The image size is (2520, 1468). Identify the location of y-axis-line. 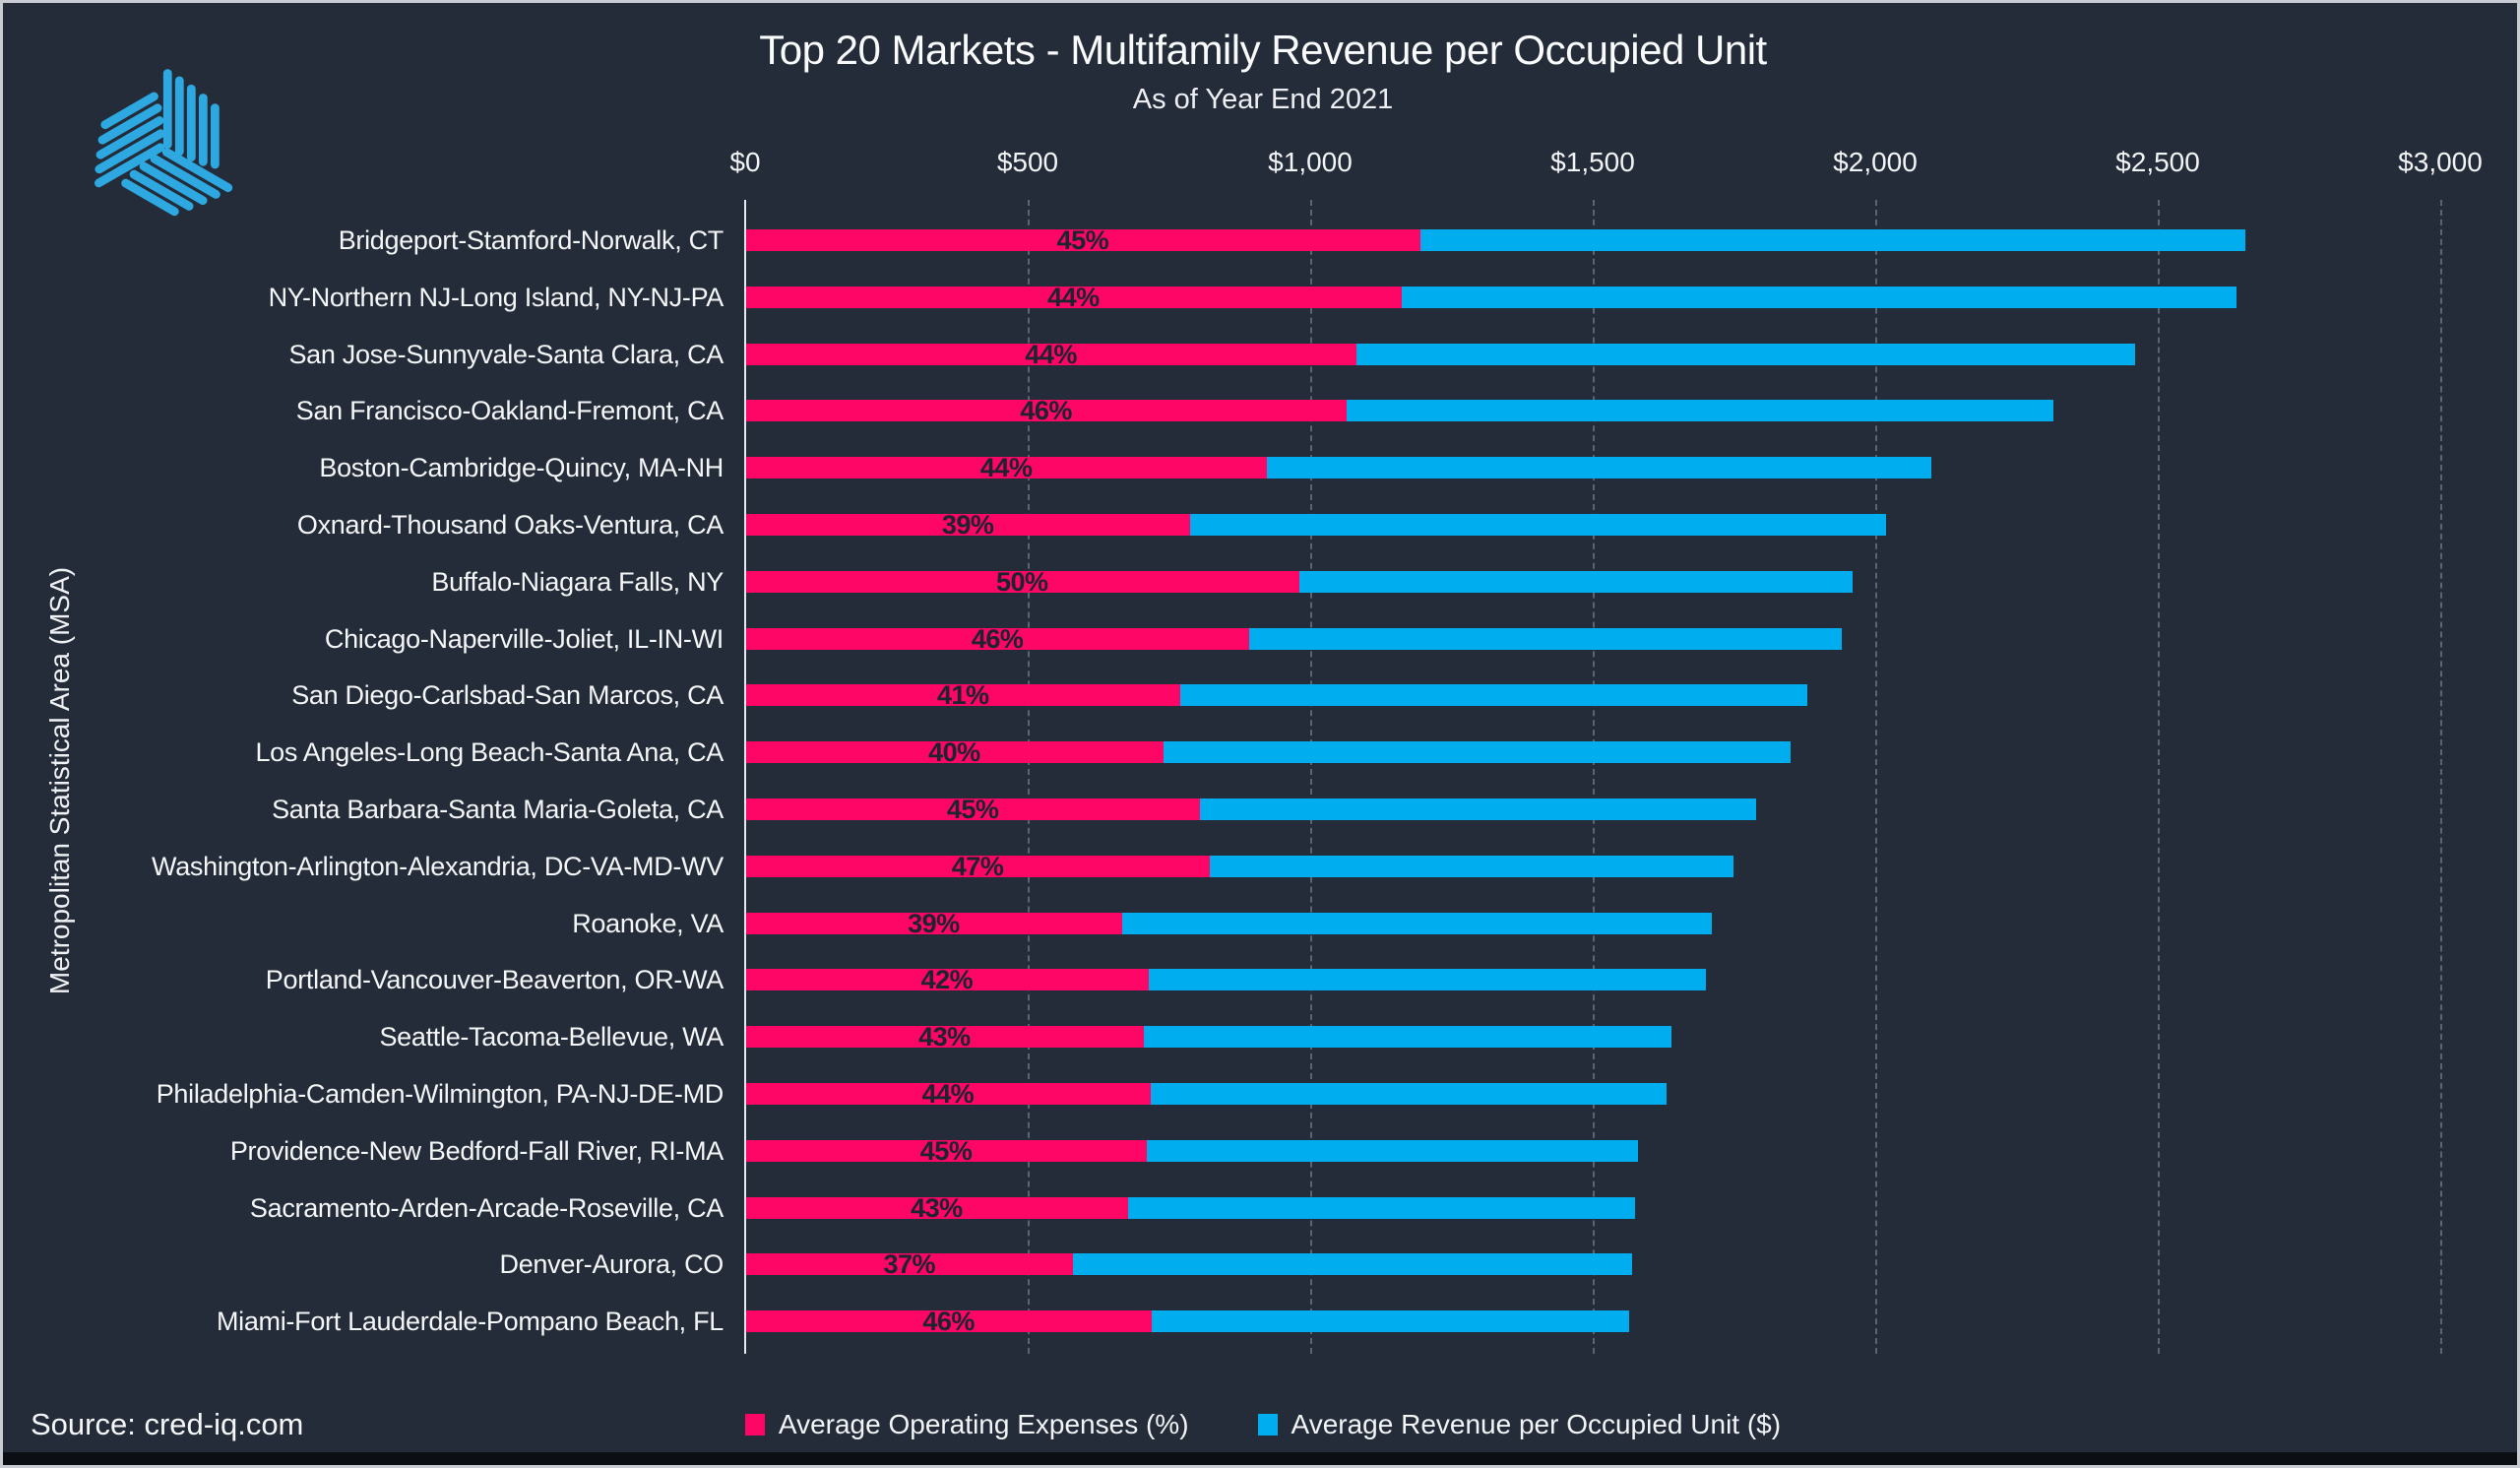
(745, 777).